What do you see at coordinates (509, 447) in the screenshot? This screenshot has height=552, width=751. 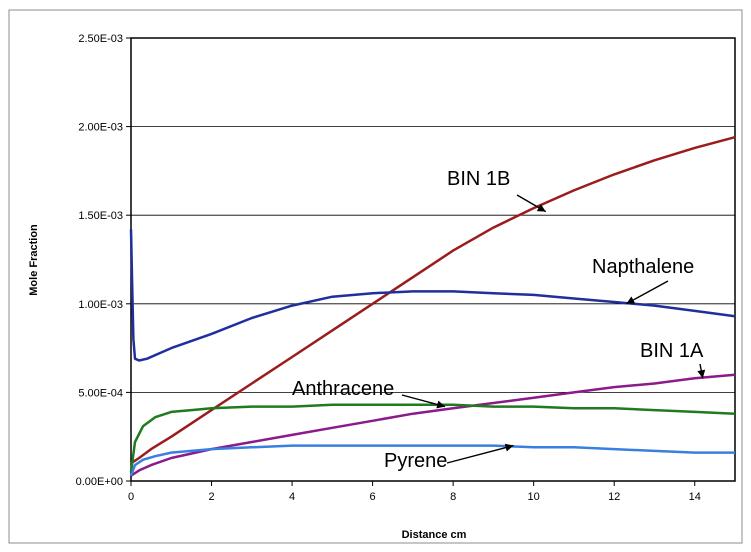 I see `annotation-arrowhead-pyrene` at bounding box center [509, 447].